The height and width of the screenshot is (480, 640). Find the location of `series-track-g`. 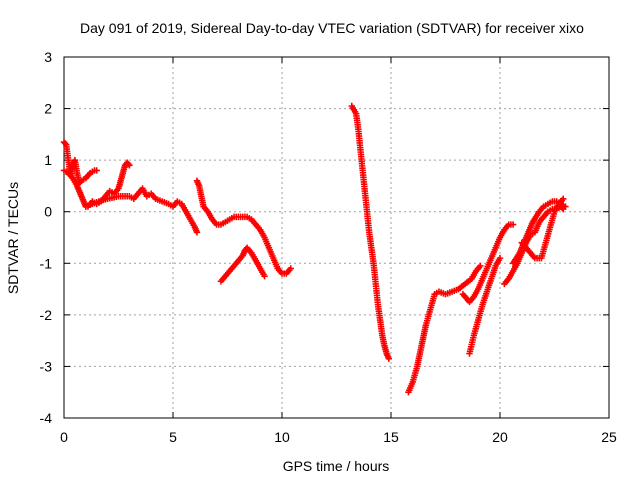

series-track-g is located at coordinates (444, 329).